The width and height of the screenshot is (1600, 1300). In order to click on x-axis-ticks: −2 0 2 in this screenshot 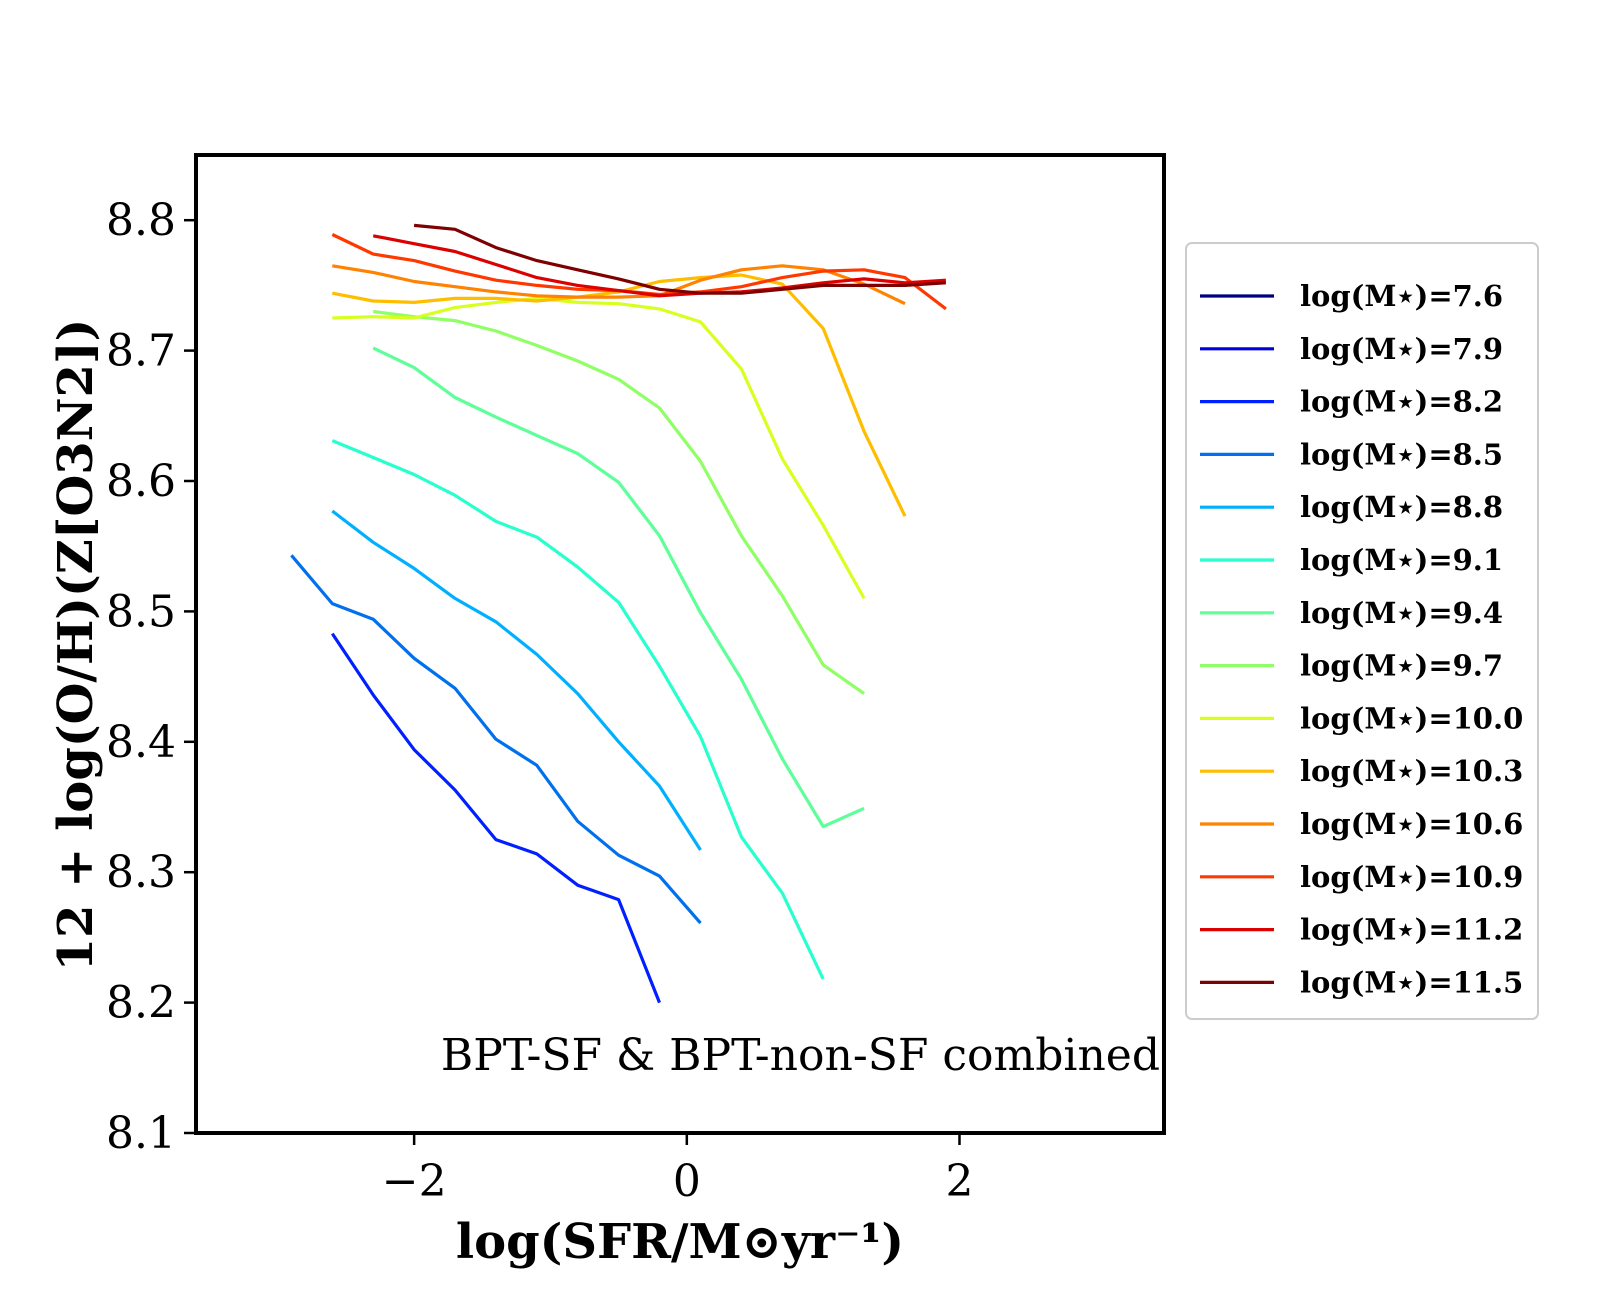, I will do `click(677, 1170)`.